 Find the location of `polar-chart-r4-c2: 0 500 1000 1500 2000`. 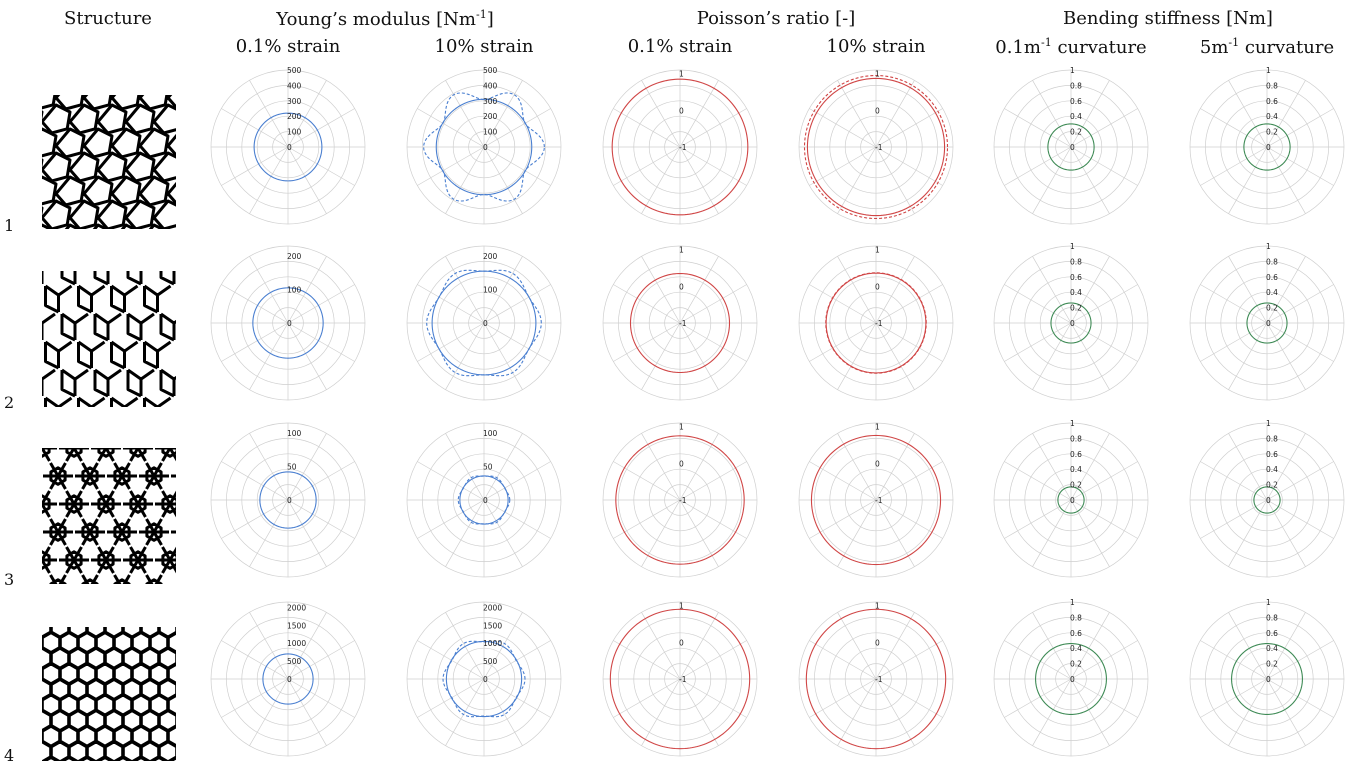

polar-chart-r4-c2: 0 500 1000 1500 2000 is located at coordinates (484, 679).